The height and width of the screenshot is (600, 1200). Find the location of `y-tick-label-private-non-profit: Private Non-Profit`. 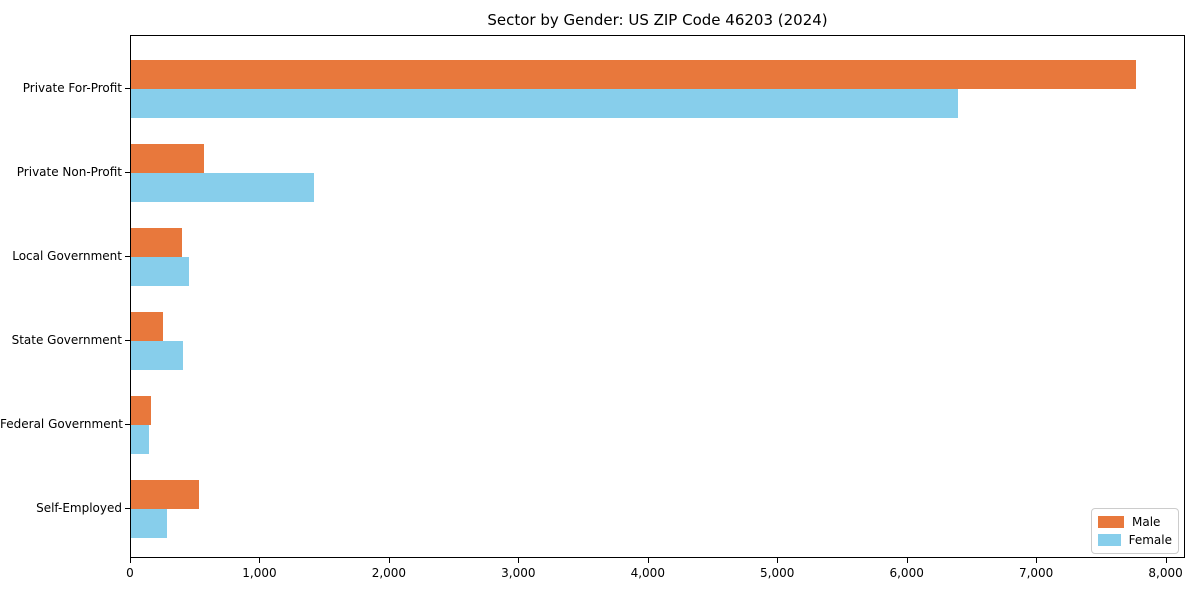

y-tick-label-private-non-profit: Private Non-Profit is located at coordinates (69, 172).